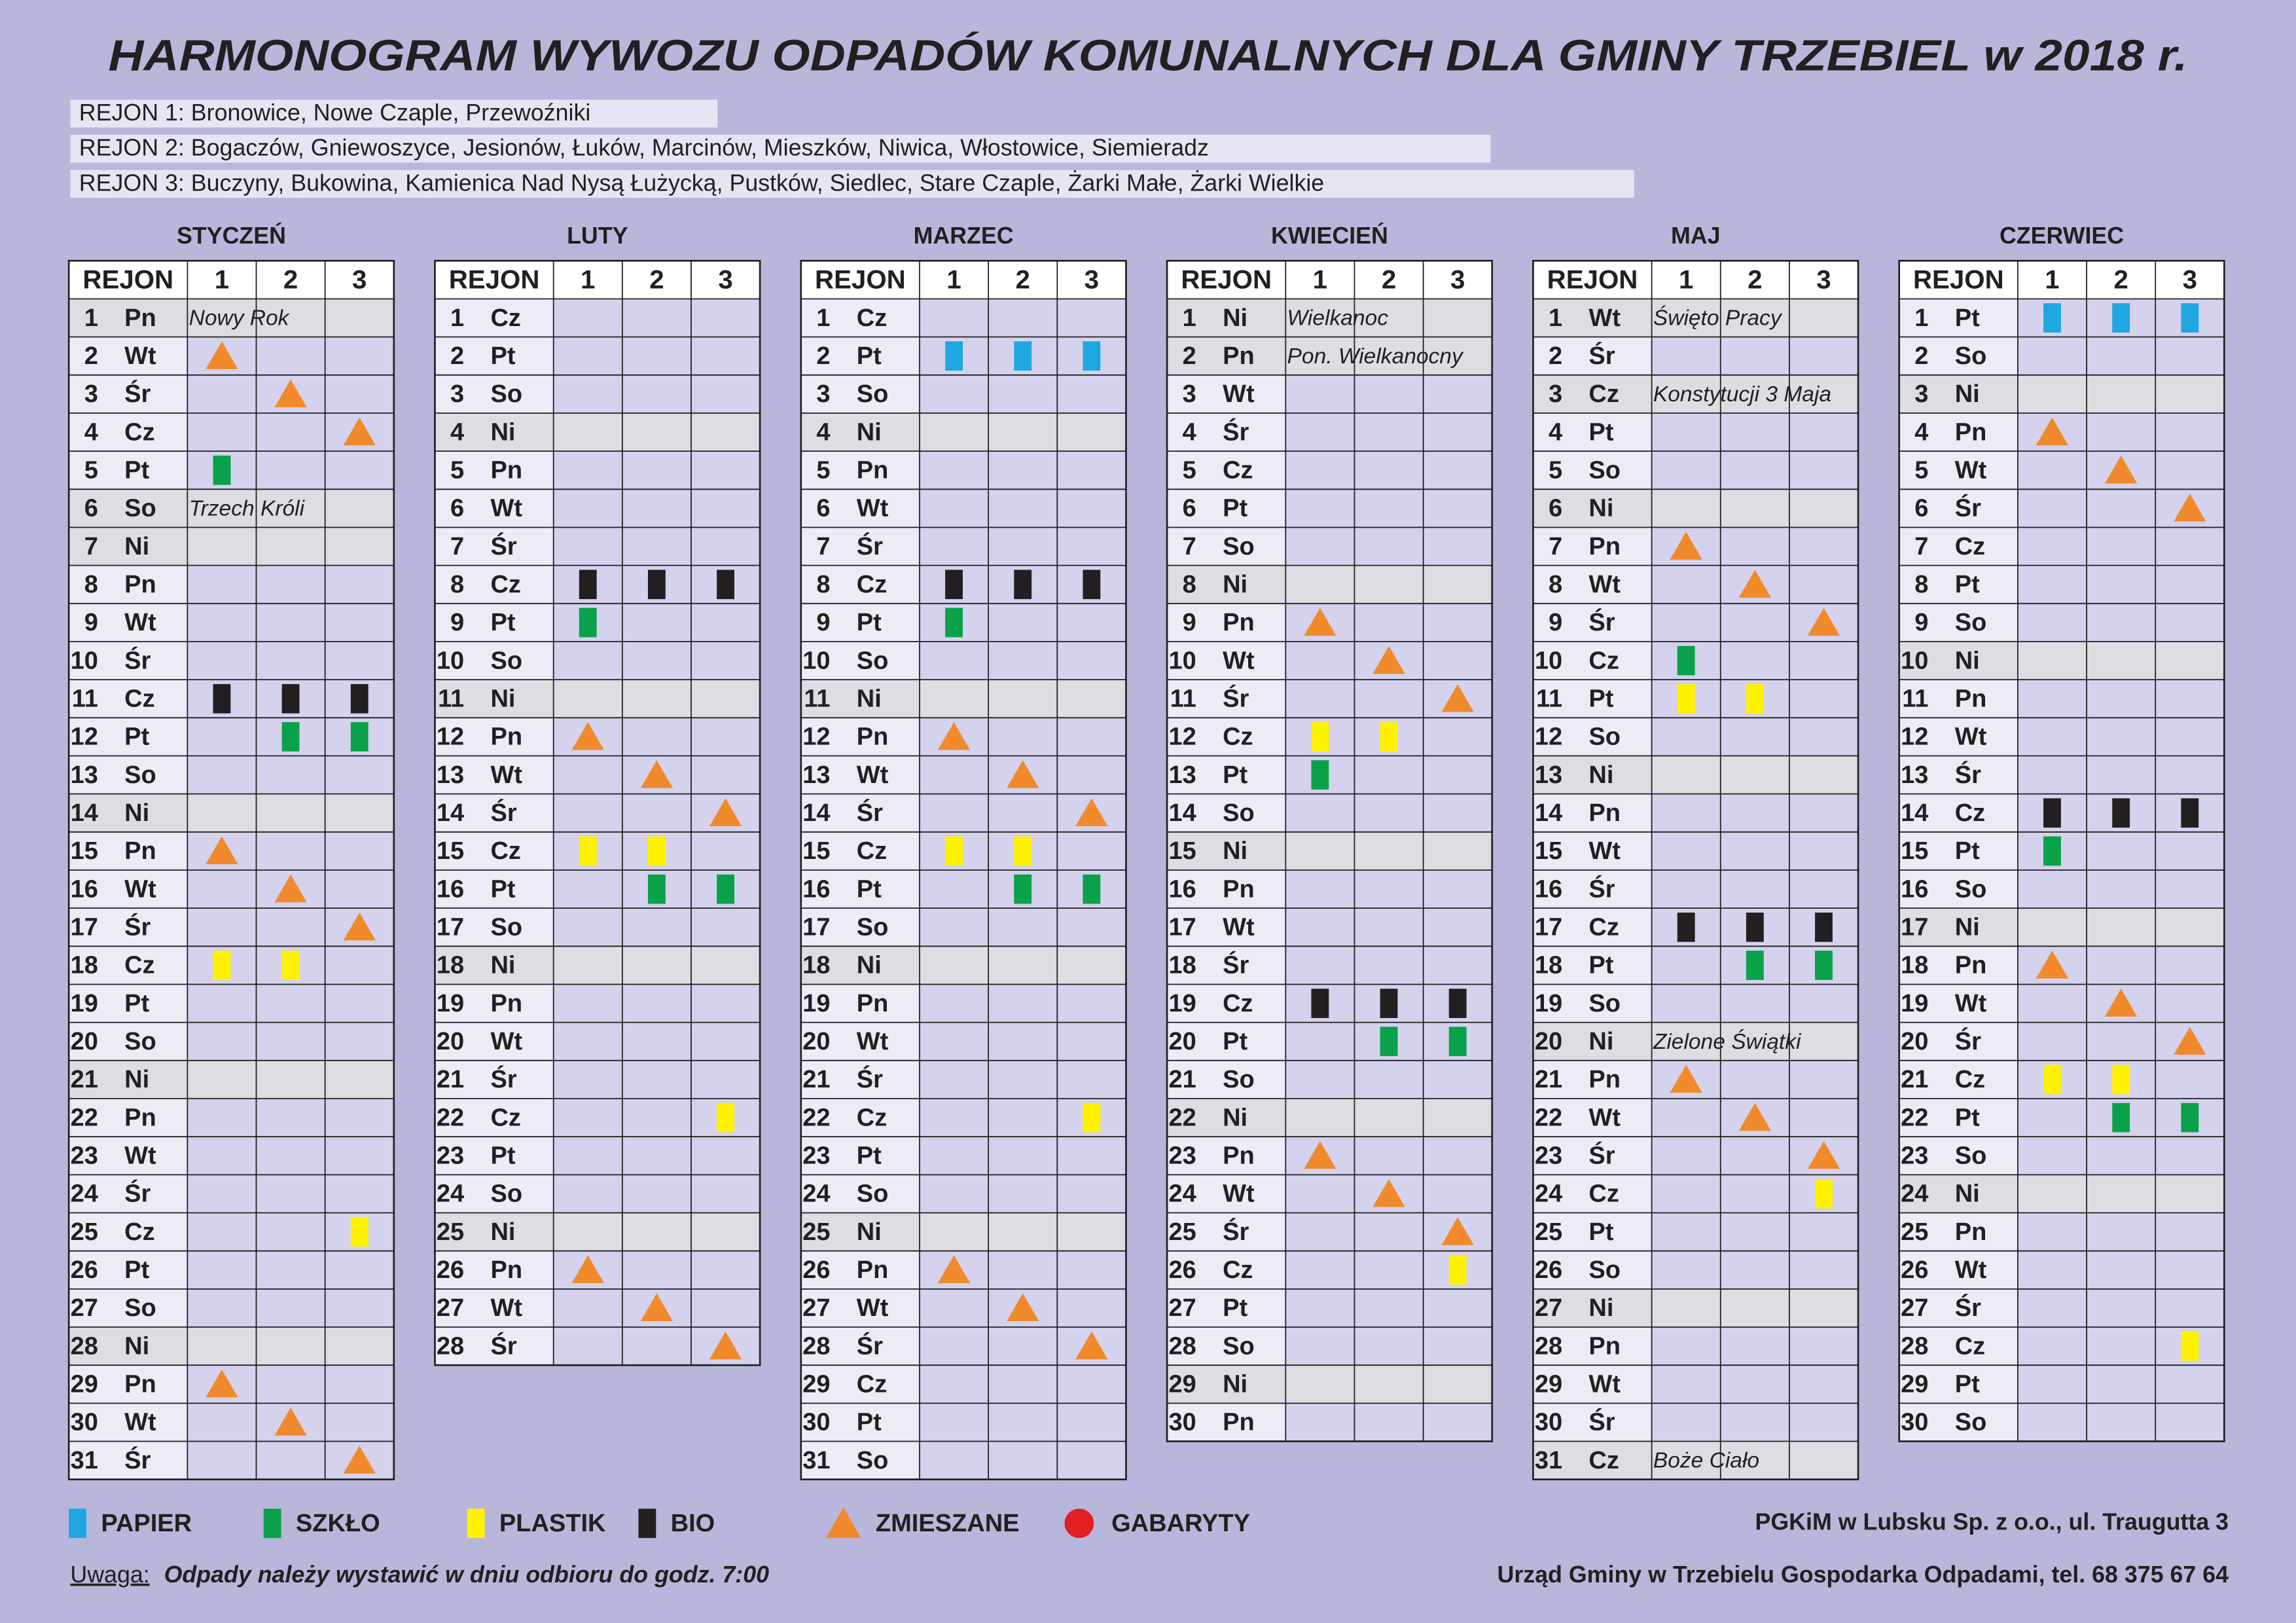  What do you see at coordinates (84, 1422) in the screenshot?
I see `day-number: 30` at bounding box center [84, 1422].